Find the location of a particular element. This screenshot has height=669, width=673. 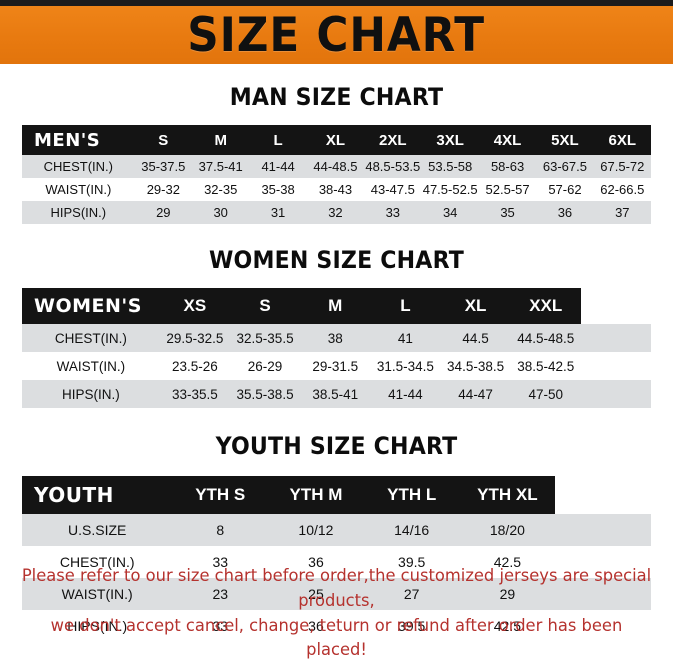

table-cell: 35 is located at coordinates (507, 212).